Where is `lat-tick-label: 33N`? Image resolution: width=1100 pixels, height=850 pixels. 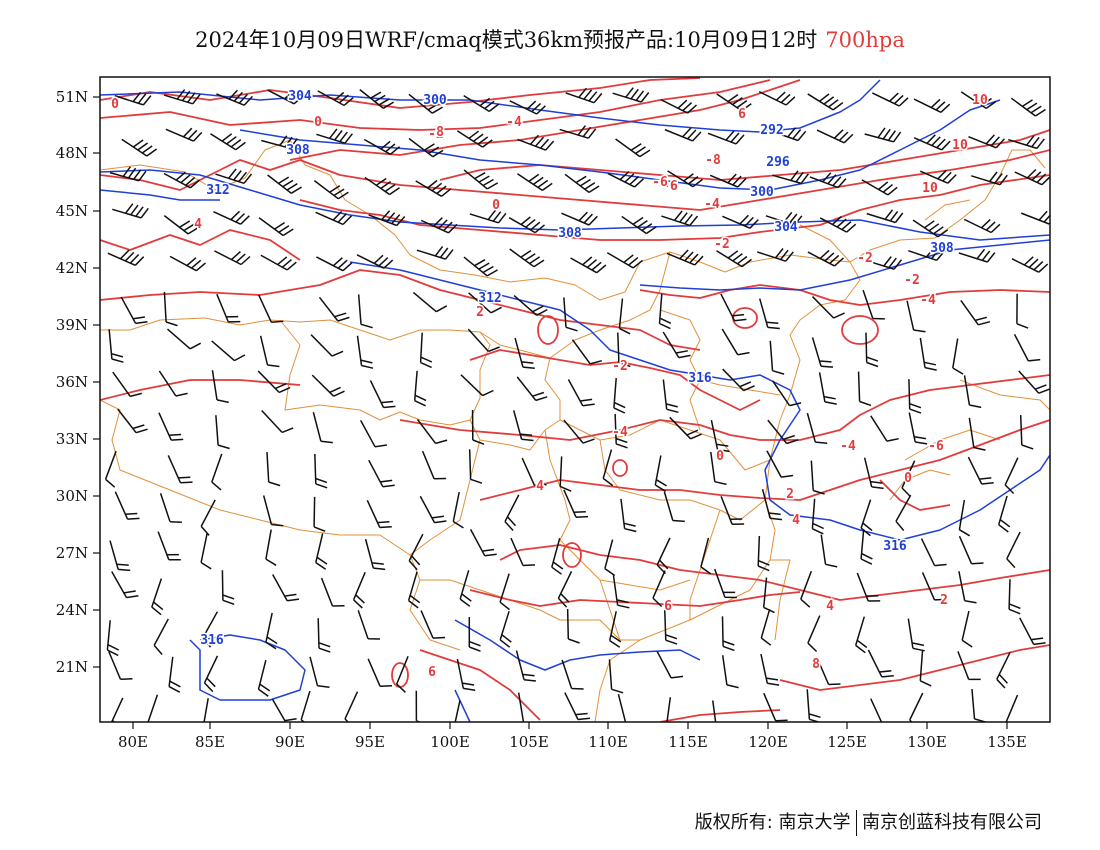
lat-tick-label: 33N is located at coordinates (72, 439).